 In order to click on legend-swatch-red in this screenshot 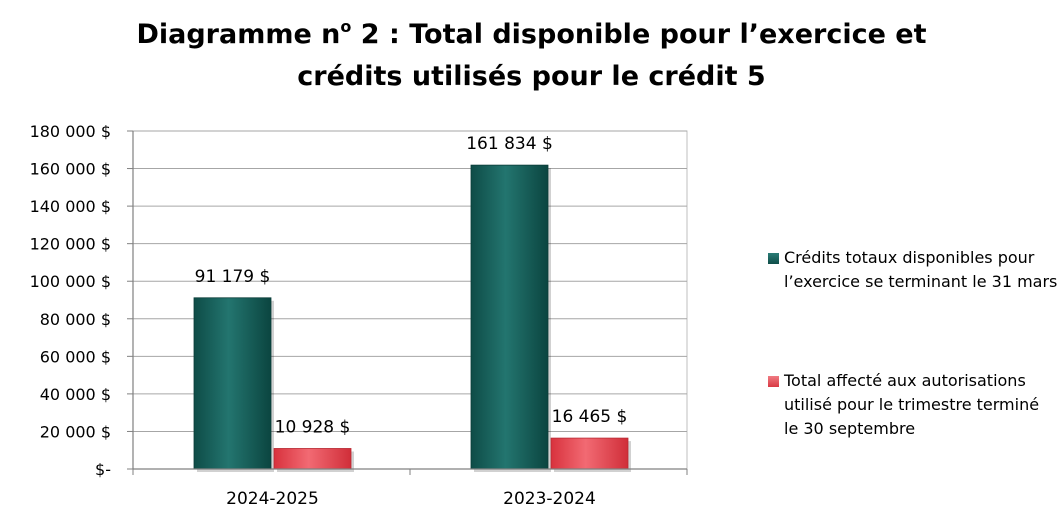, I will do `click(773, 381)`.